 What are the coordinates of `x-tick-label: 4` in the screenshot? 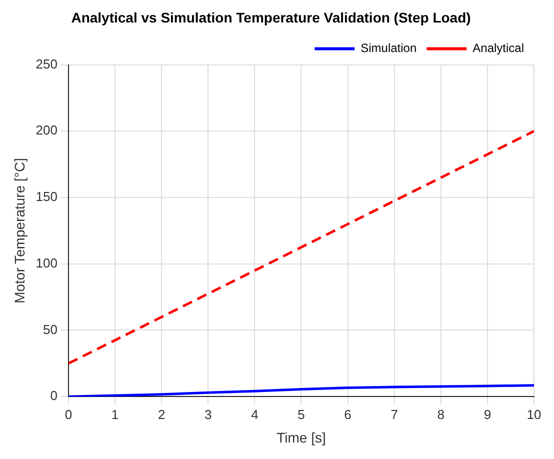 It's located at (254, 414).